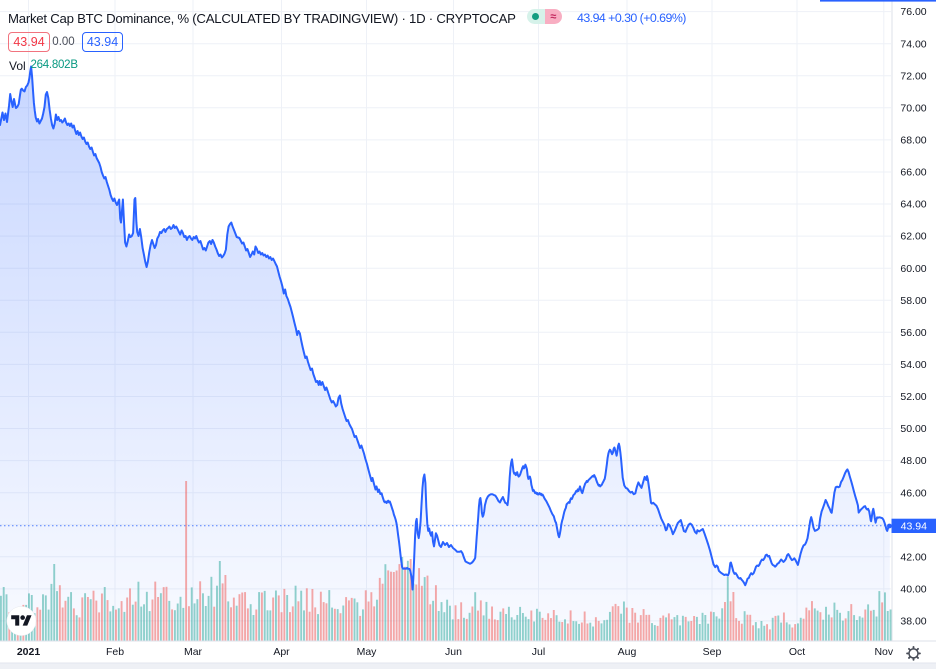 The height and width of the screenshot is (669, 936). I want to click on svg-text: Apr, so click(281, 652).